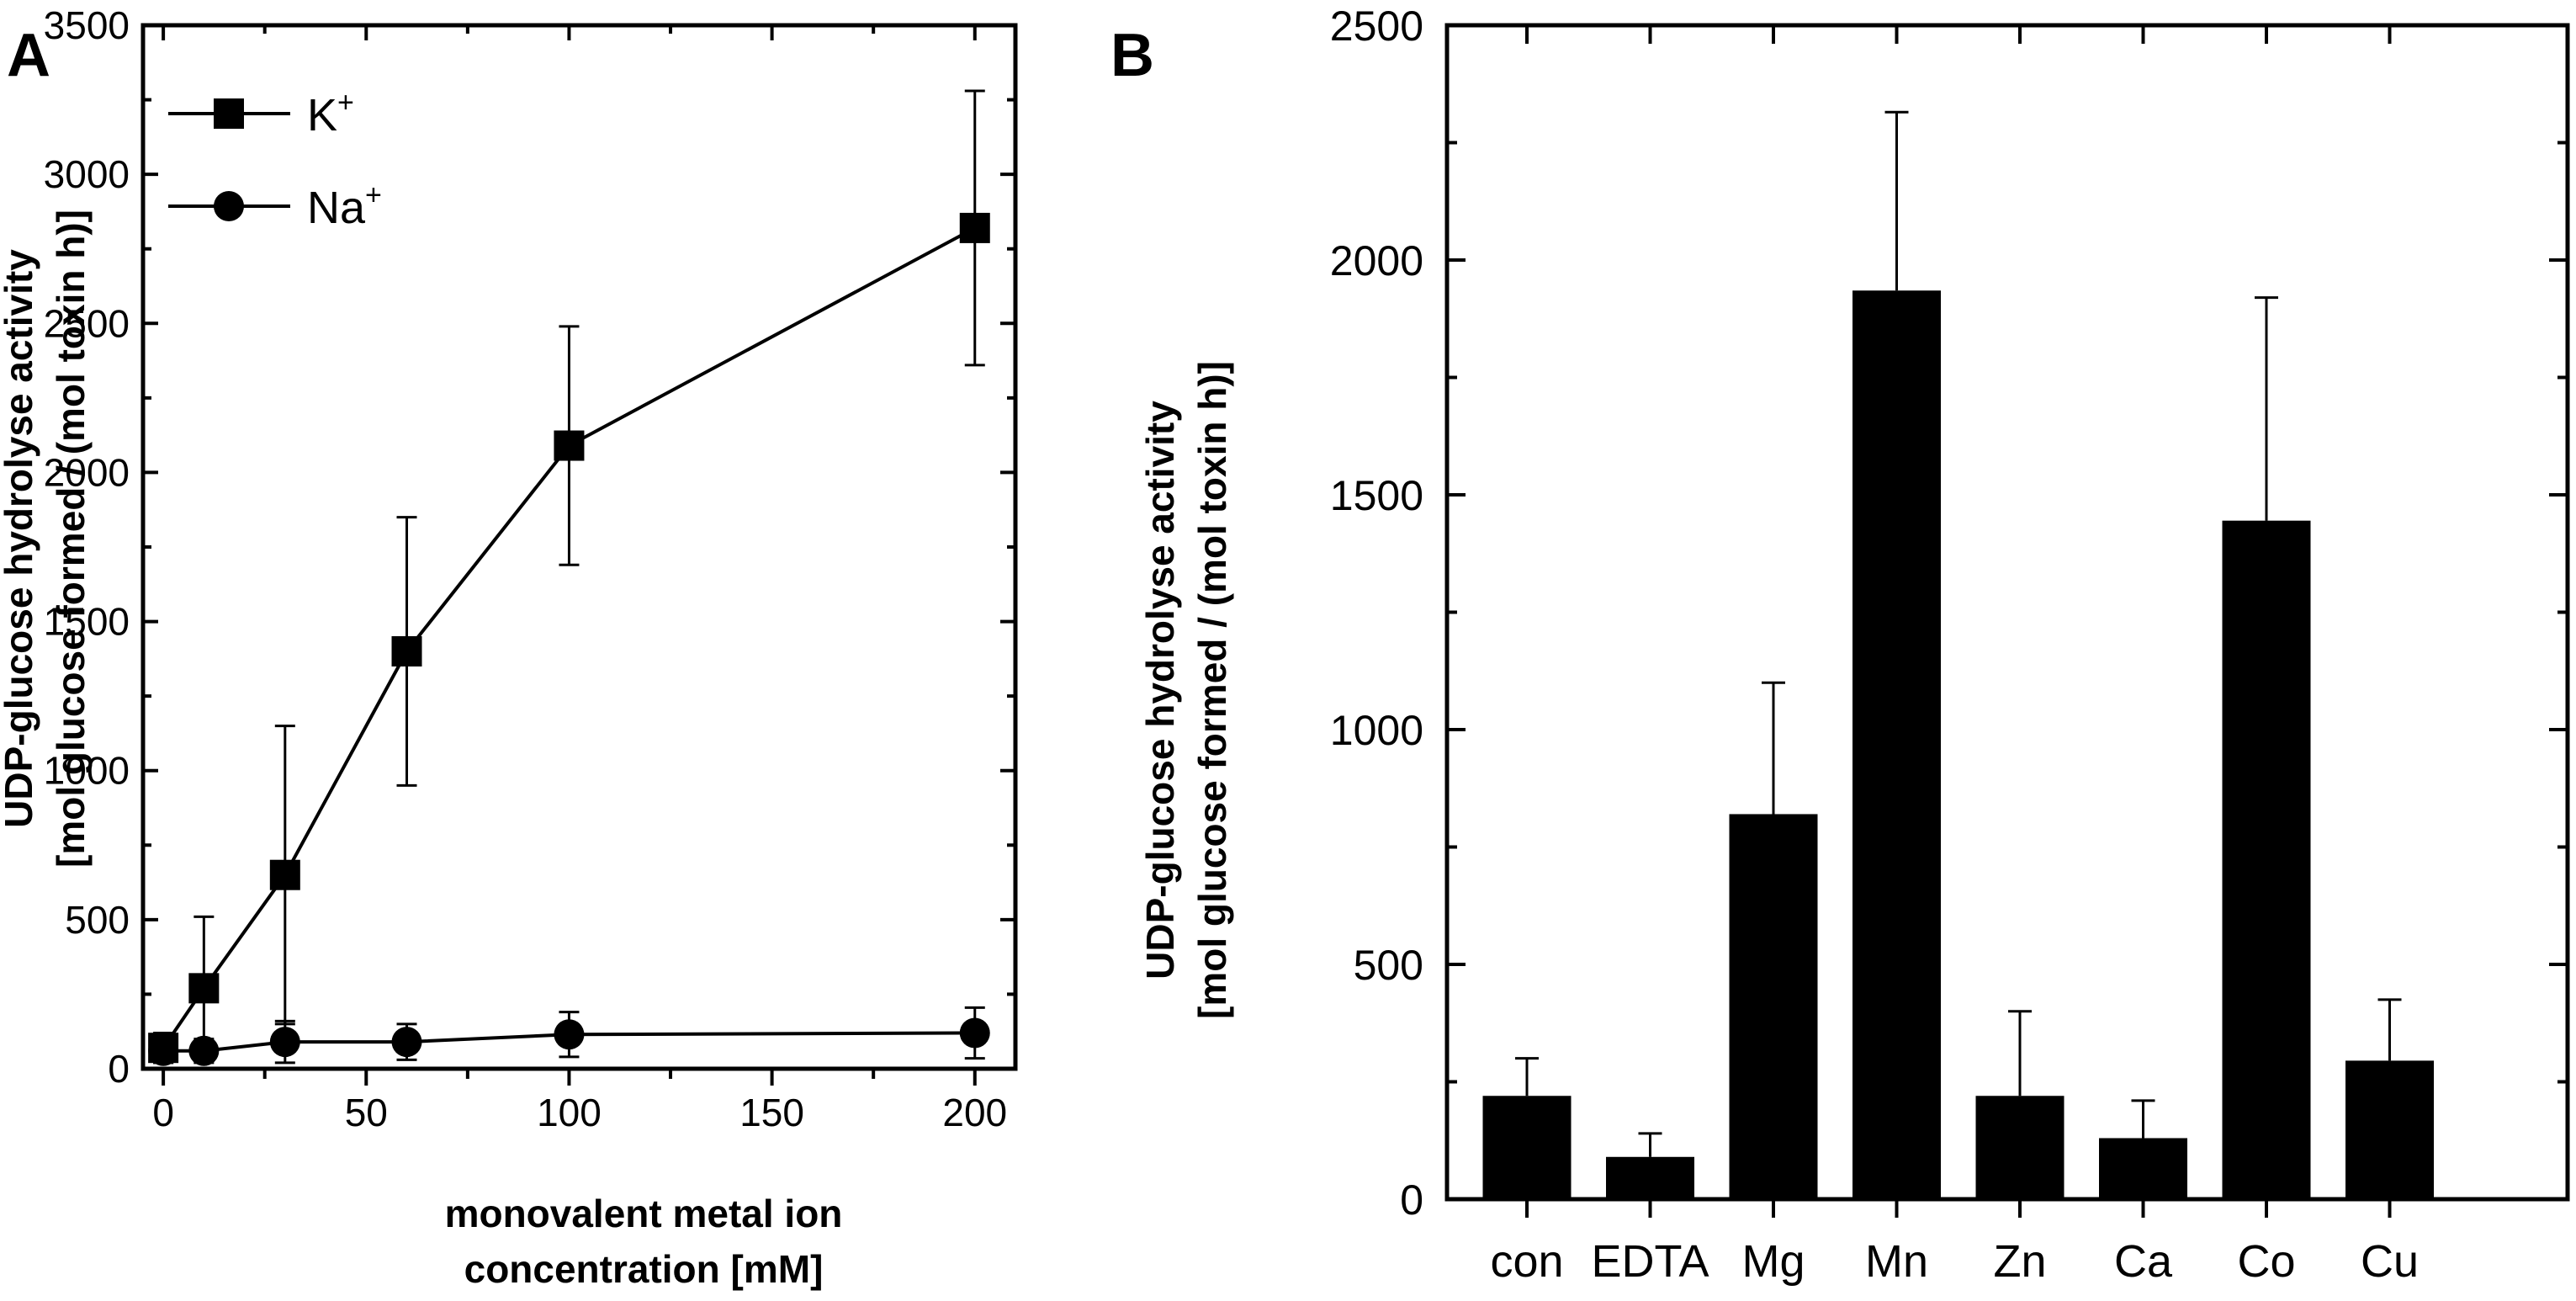 This screenshot has width=2576, height=1301. I want to click on bar-ca, so click(2143, 1168).